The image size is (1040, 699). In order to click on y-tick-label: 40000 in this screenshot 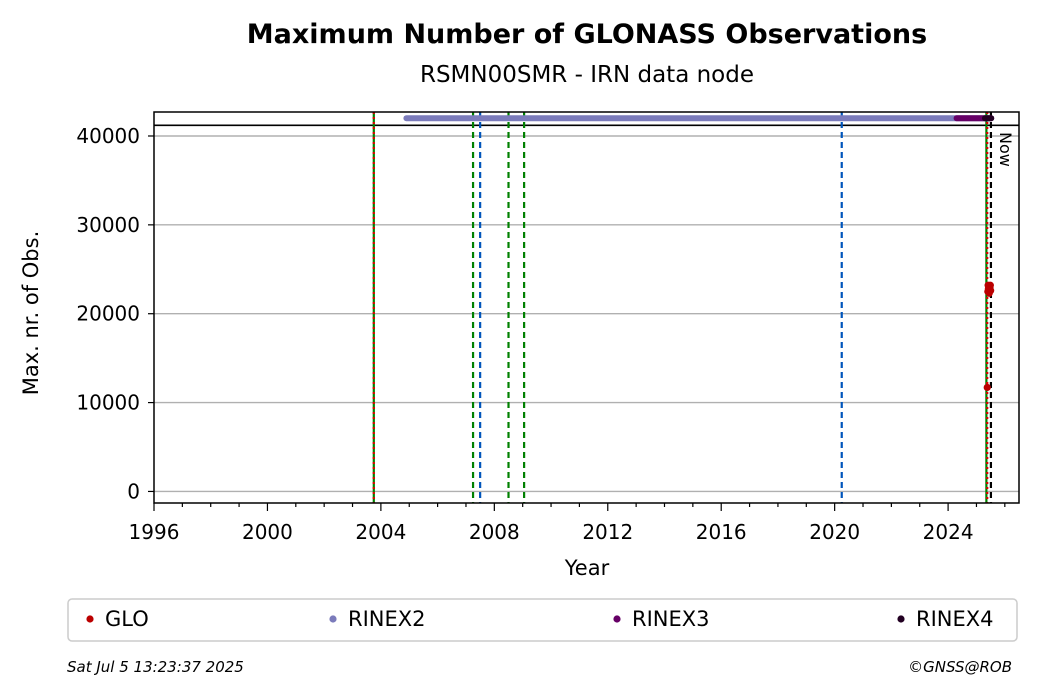, I will do `click(108, 136)`.